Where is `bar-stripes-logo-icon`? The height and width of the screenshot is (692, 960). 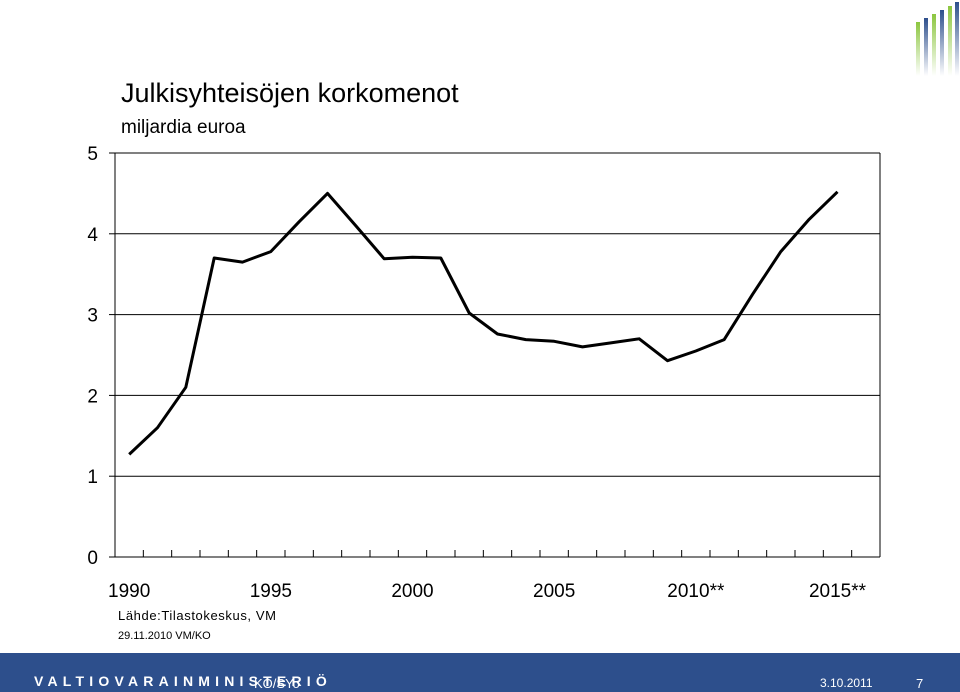 bar-stripes-logo-icon is located at coordinates (937, 39).